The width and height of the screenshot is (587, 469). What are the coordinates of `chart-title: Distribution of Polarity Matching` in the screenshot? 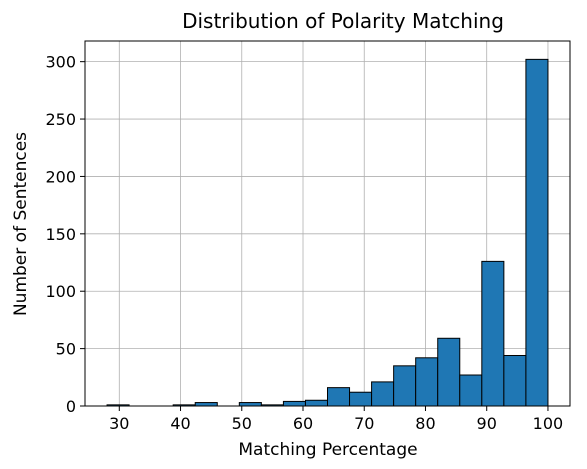 It's located at (343, 21).